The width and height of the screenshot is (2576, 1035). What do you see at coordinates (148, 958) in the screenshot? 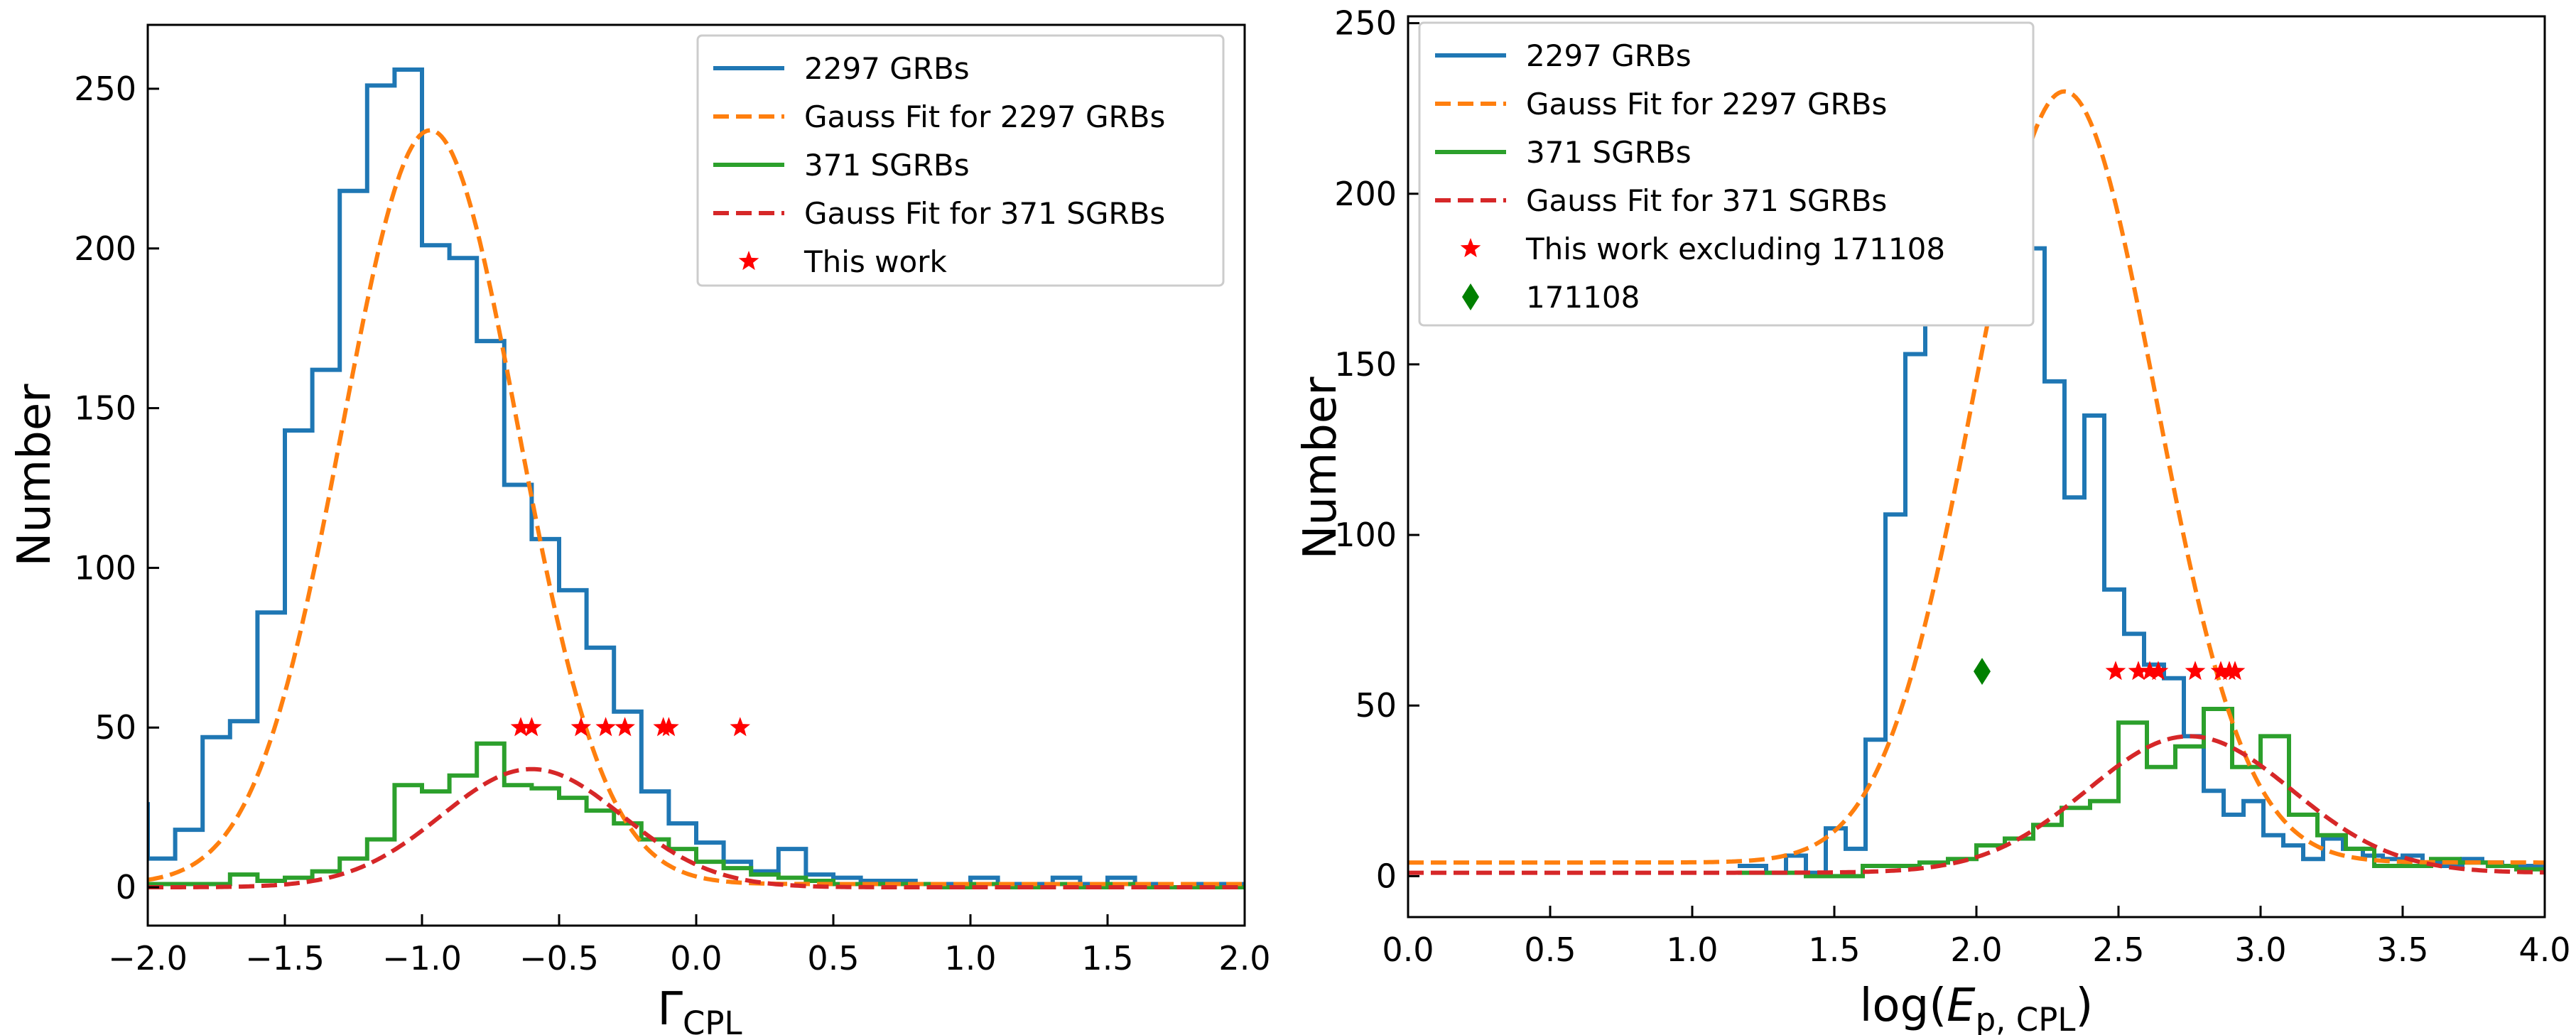
I see `x-tick-label: −2.0` at bounding box center [148, 958].